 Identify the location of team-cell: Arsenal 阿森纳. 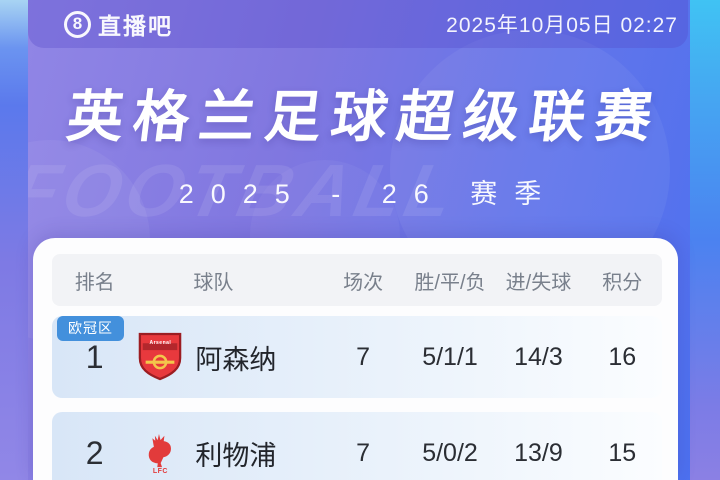
(228, 357).